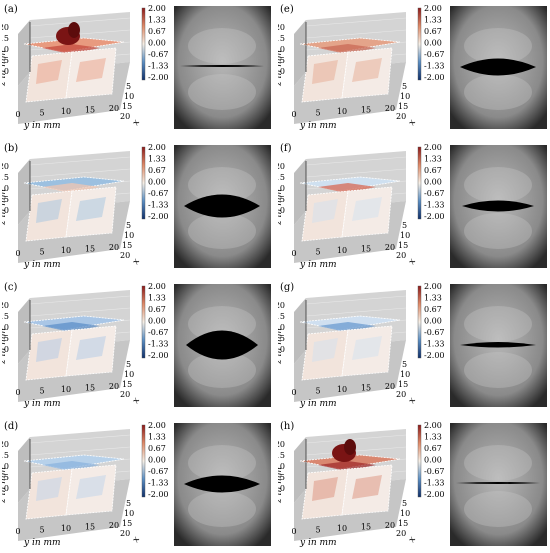  Describe the element at coordinates (403, 106) in the screenshot. I see `x-tick-label: 15` at that location.